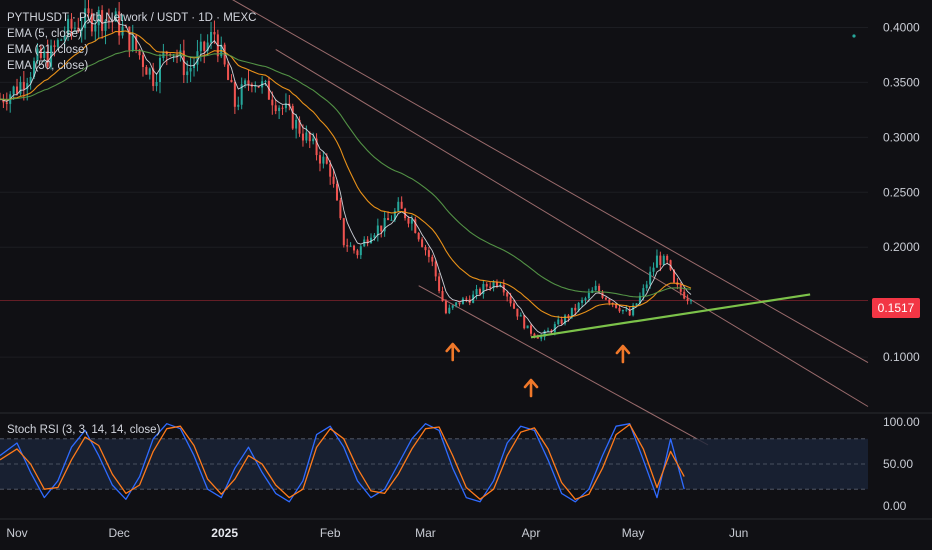 The image size is (932, 550). I want to click on ema50-label: EMA (50, close), so click(48, 66).